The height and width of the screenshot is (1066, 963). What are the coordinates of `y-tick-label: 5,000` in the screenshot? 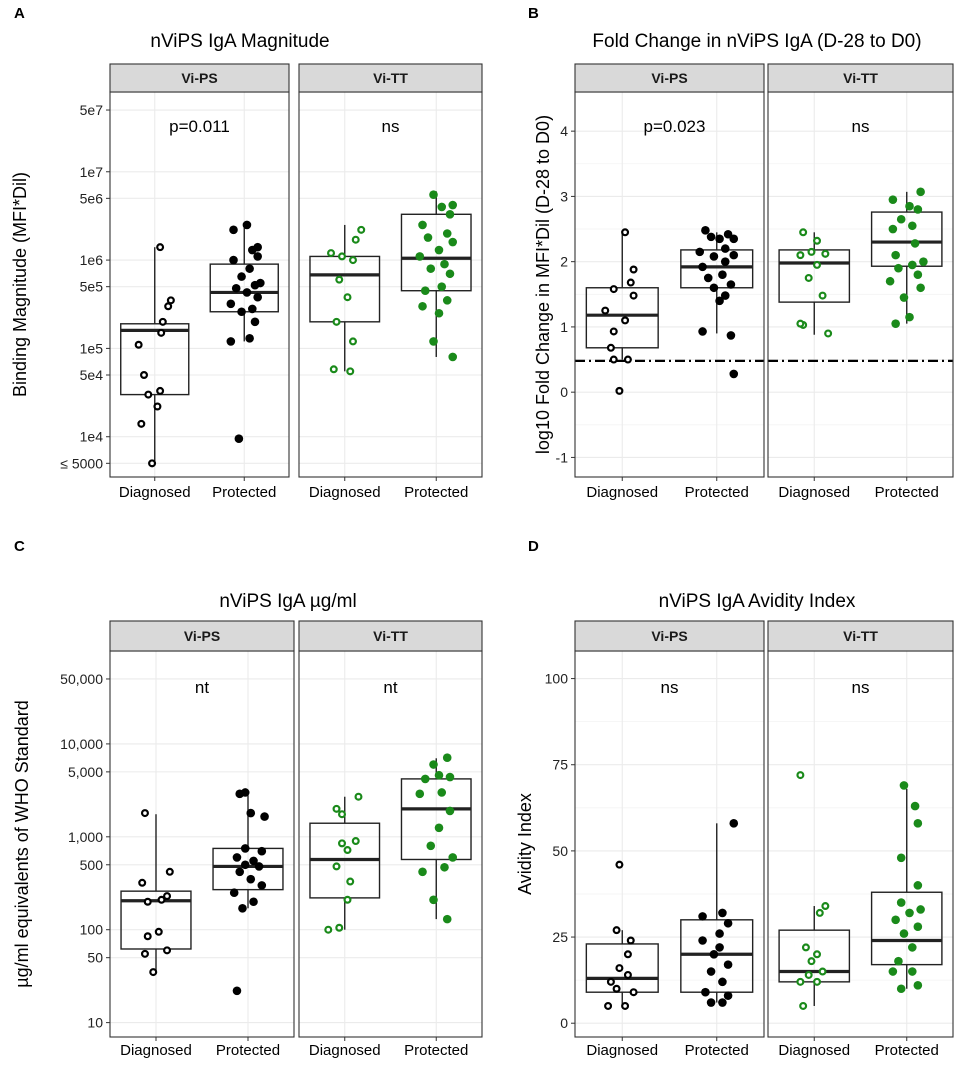 It's located at (85, 772).